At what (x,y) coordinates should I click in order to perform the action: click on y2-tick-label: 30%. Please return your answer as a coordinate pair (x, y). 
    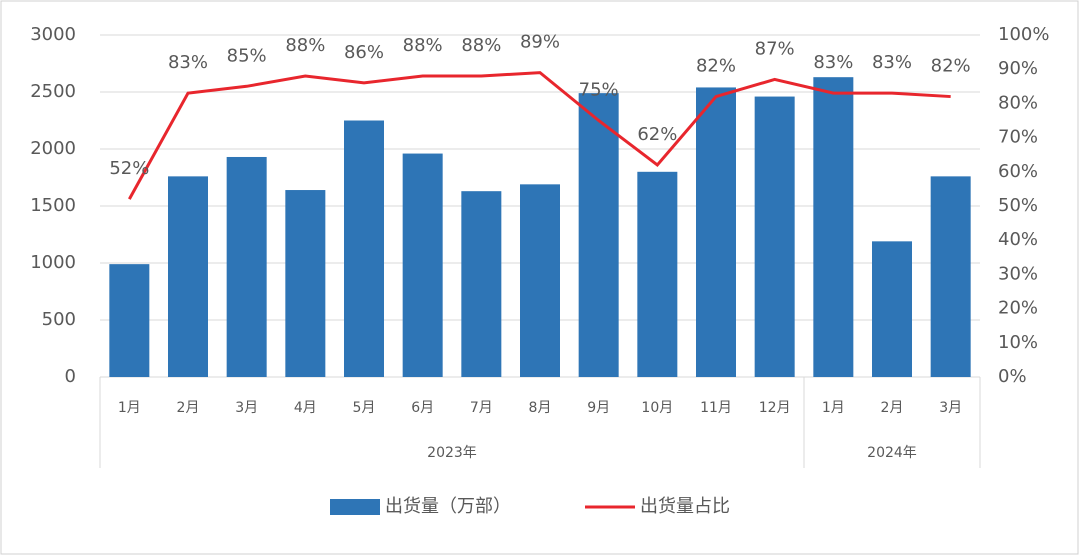
    Looking at the image, I should click on (1018, 273).